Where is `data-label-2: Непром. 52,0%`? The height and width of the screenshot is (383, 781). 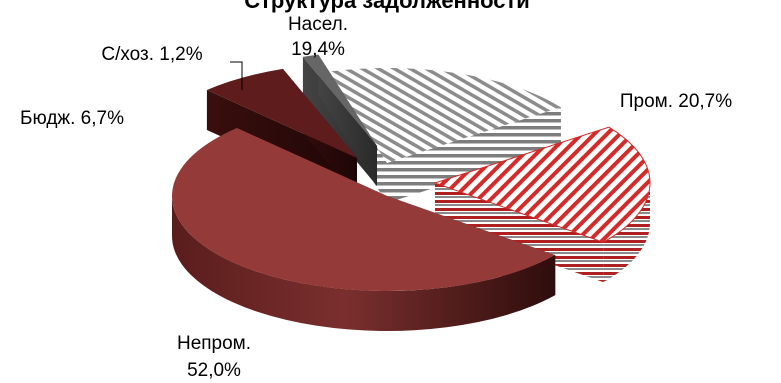
data-label-2: Непром. 52,0% is located at coordinates (214, 357).